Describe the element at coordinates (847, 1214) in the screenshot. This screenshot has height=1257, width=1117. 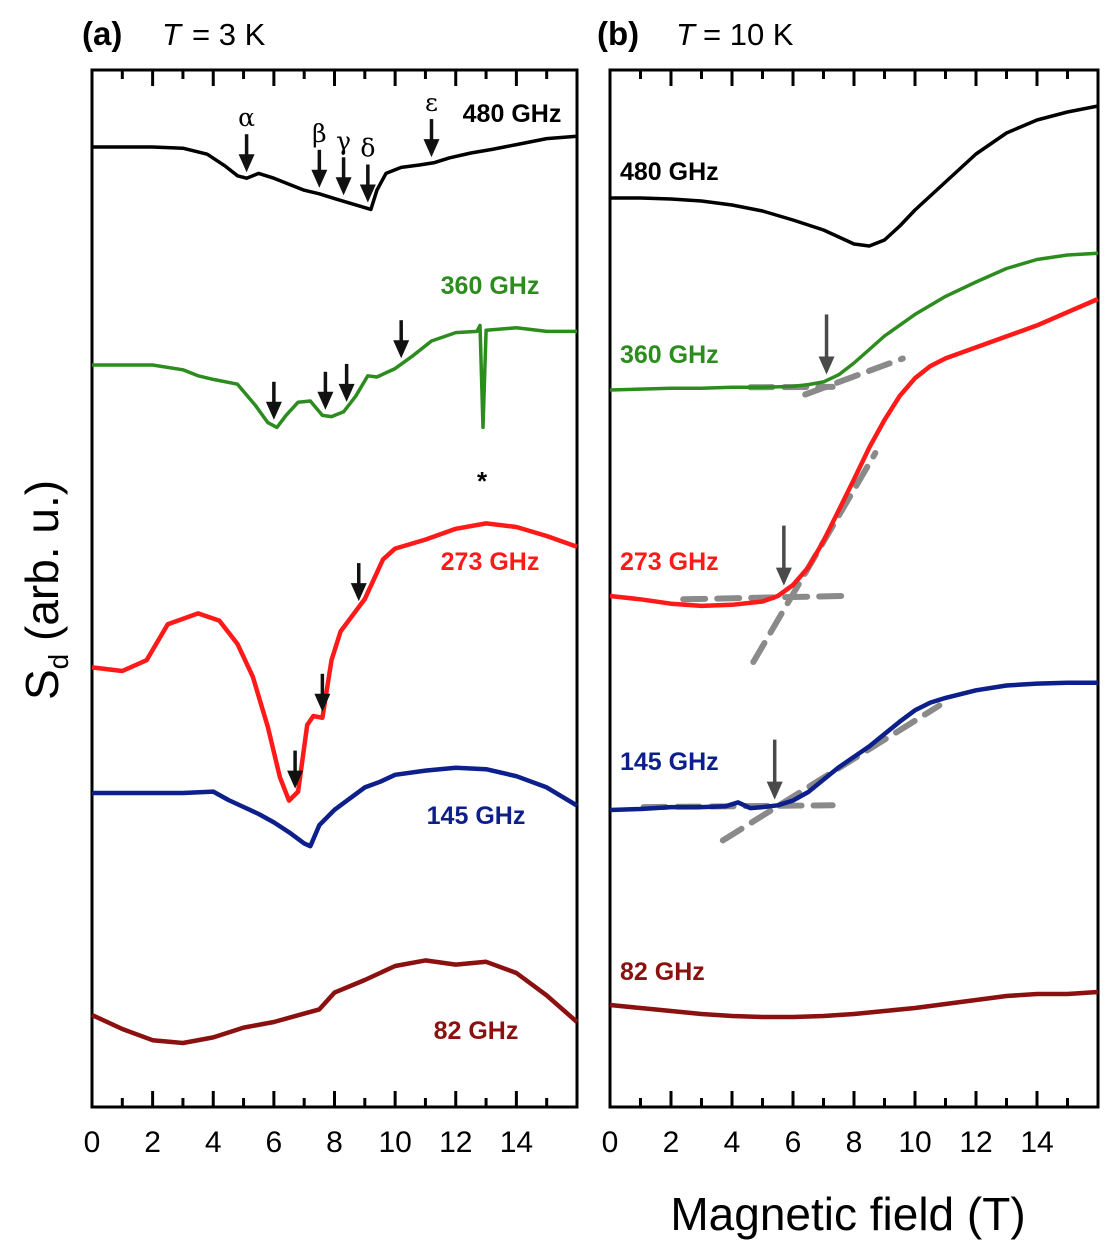
I see `x-axis-label: Magnetic field (T)` at that location.